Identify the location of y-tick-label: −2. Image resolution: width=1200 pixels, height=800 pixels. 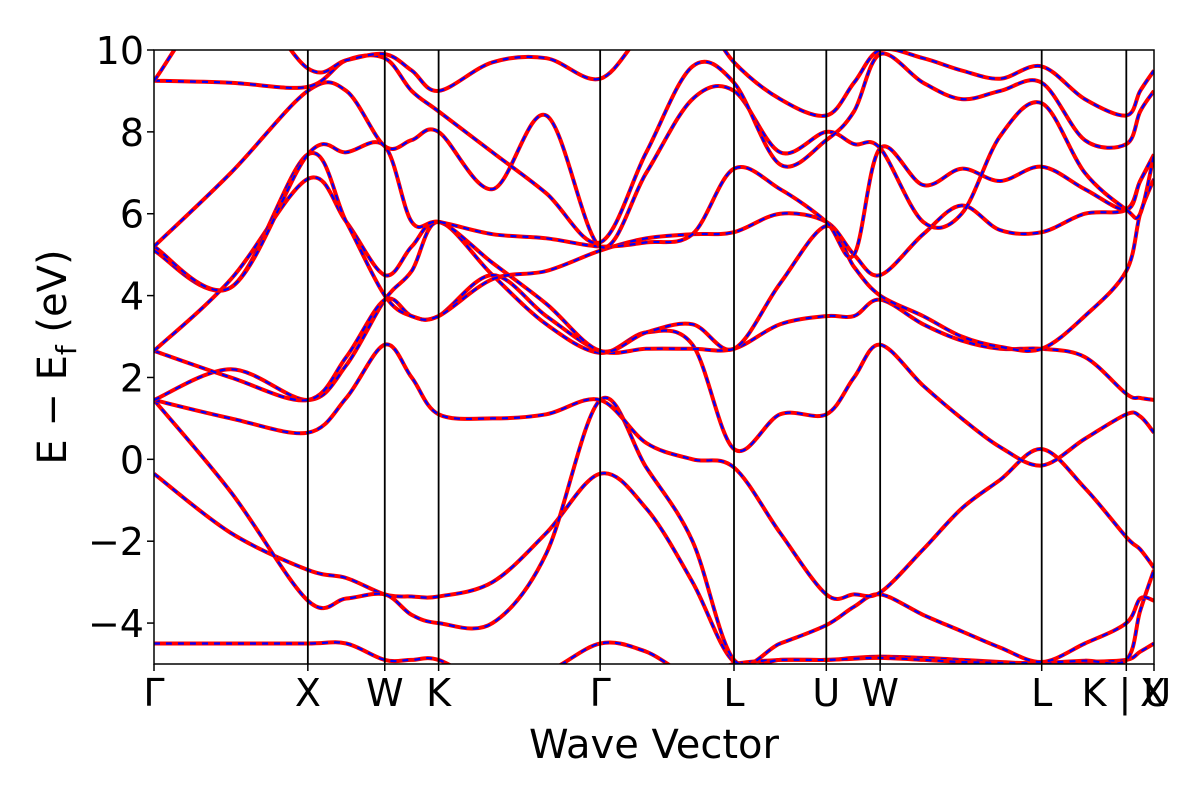
(116, 542).